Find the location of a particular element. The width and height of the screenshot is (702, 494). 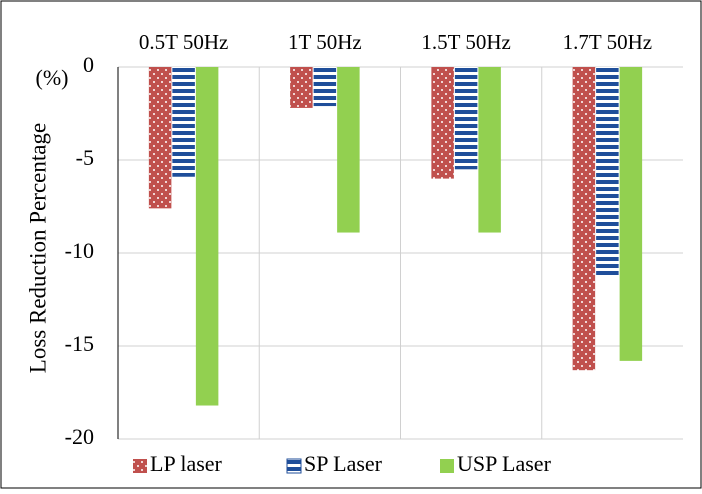

legend-label: SP Laser is located at coordinates (343, 463).